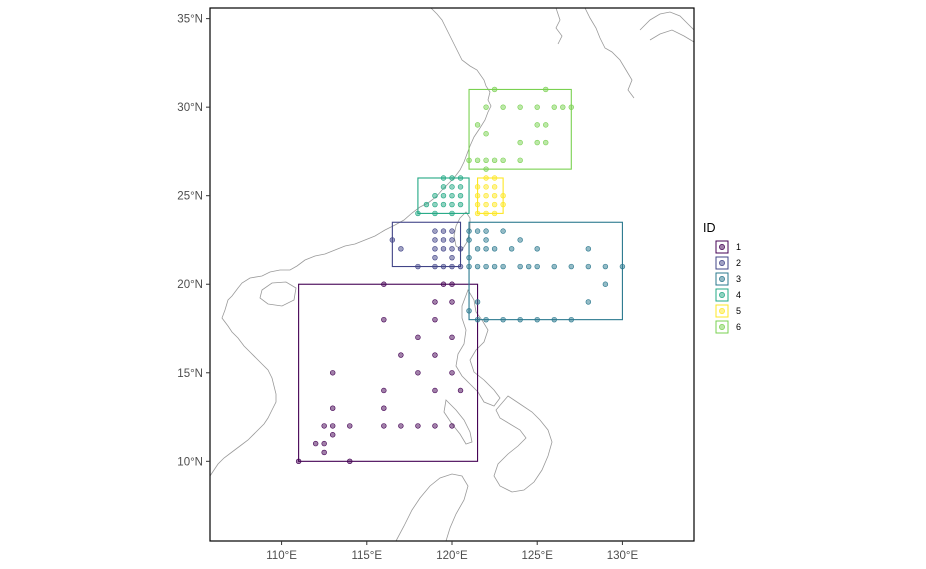  What do you see at coordinates (728, 247) in the screenshot?
I see `legend-item-1: 1` at bounding box center [728, 247].